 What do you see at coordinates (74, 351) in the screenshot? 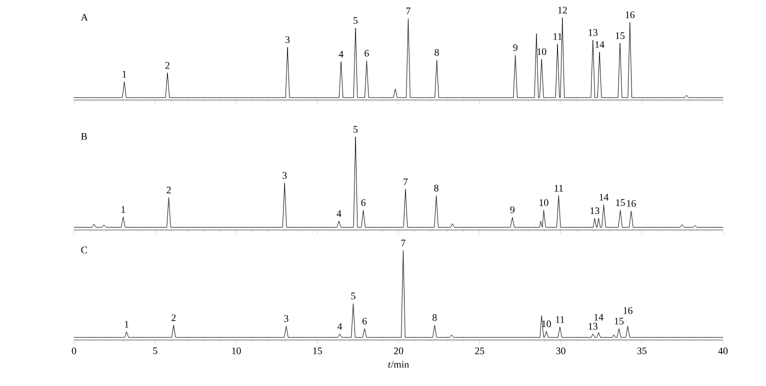
I see `x-tick-label: 0` at bounding box center [74, 351].